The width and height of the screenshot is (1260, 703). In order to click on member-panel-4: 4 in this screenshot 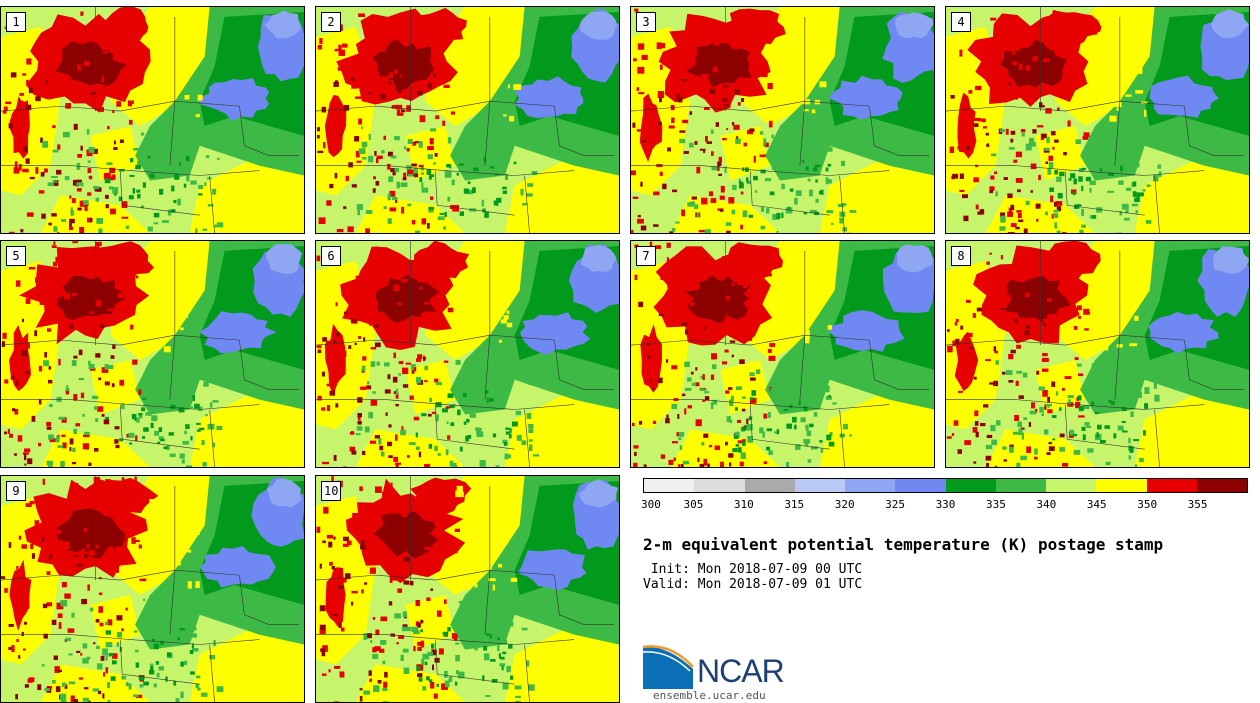, I will do `click(1097, 120)`.